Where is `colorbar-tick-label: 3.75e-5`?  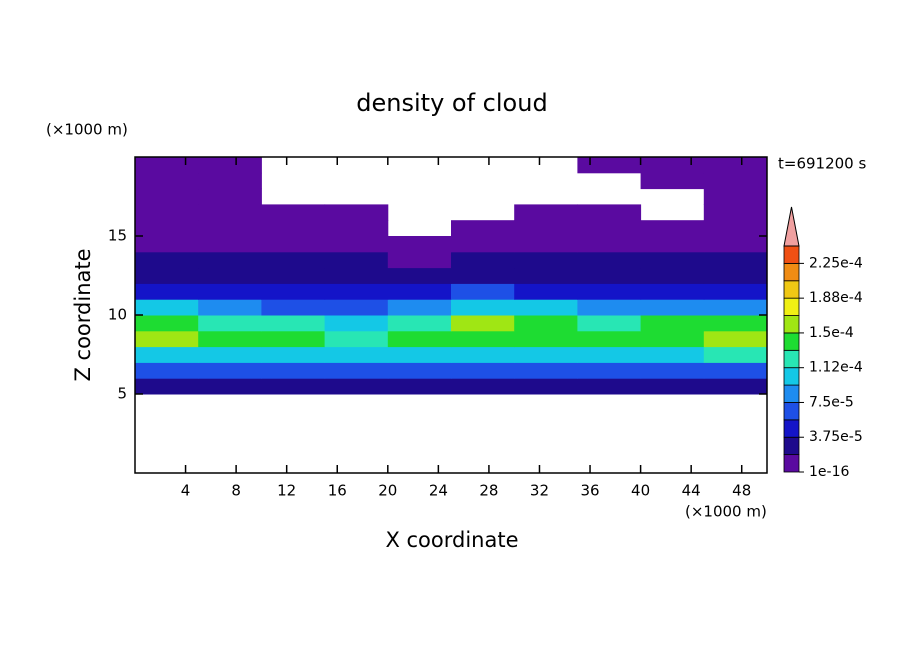 colorbar-tick-label: 3.75e-5 is located at coordinates (836, 437).